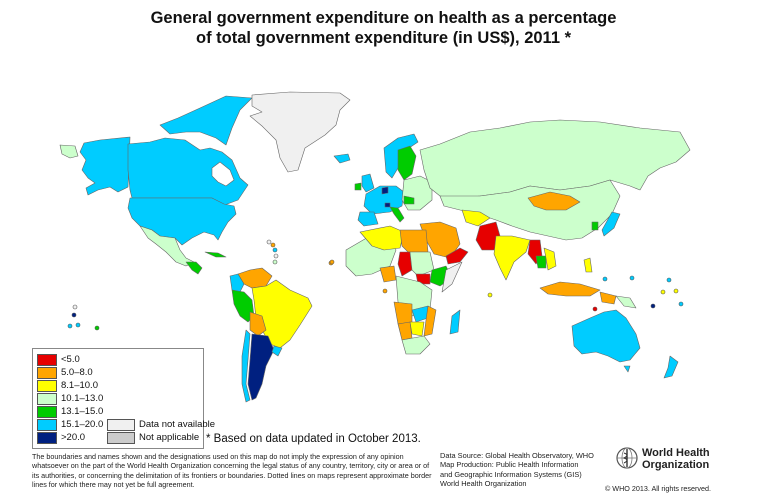 This screenshot has width=767, height=499. I want to click on country-west-papua, so click(608, 298).